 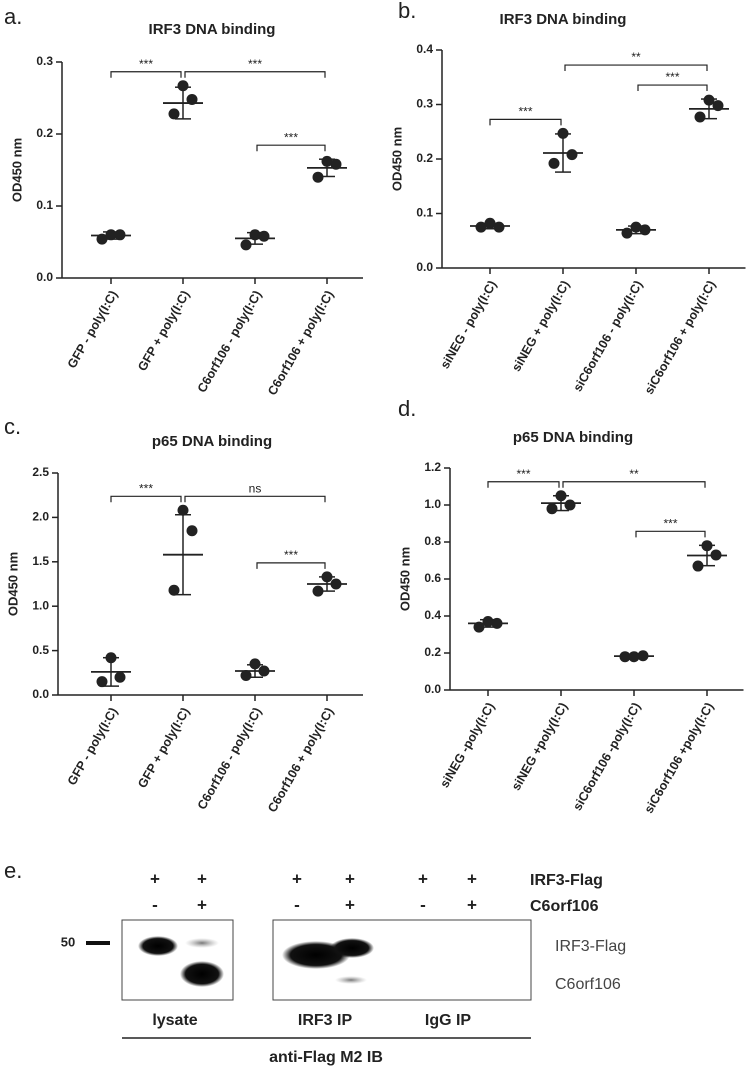 I want to click on panel-label: e., so click(x=13, y=870).